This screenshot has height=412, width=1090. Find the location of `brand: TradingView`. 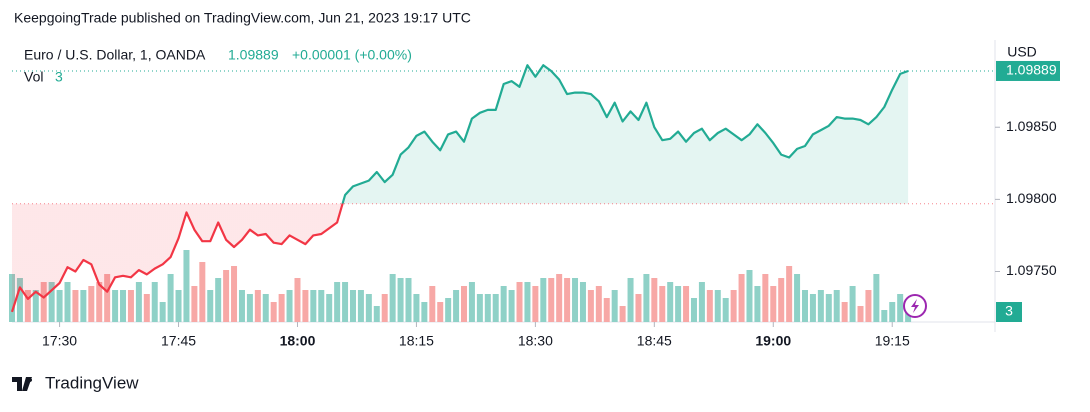

brand: TradingView is located at coordinates (92, 382).